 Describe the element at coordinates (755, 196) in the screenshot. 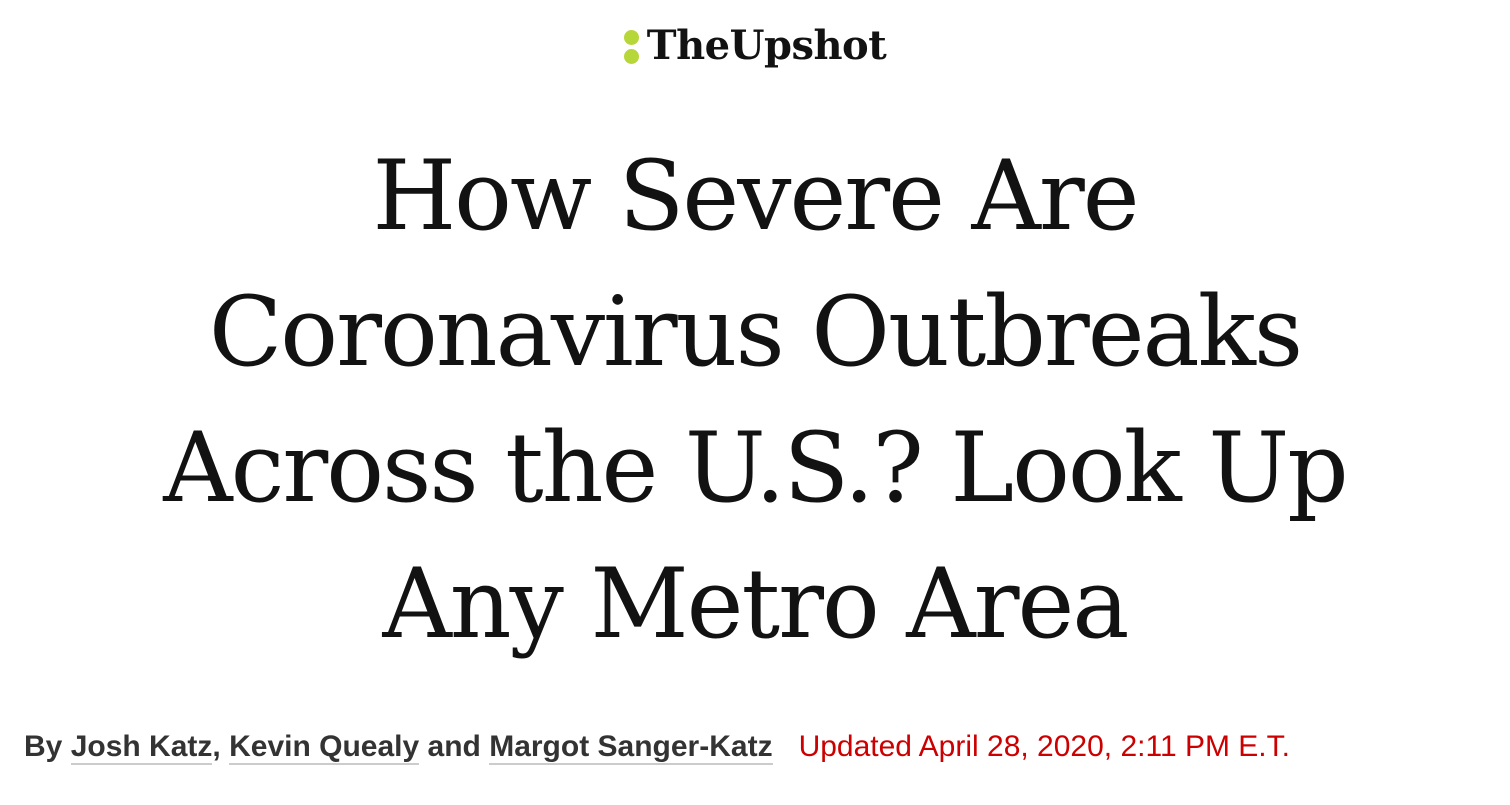

I see `headline-line-1: How Severe Are` at that location.